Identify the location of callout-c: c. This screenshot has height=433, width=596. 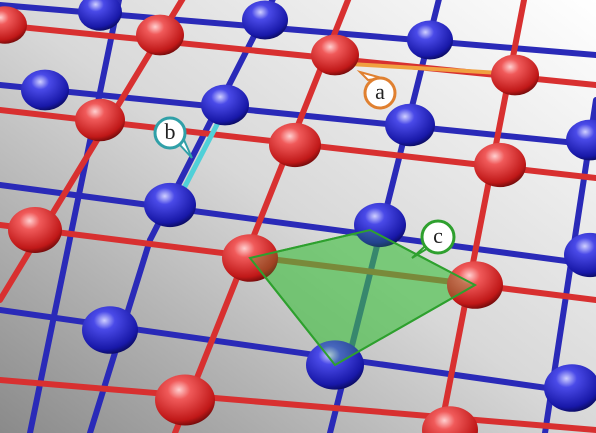
(433, 239).